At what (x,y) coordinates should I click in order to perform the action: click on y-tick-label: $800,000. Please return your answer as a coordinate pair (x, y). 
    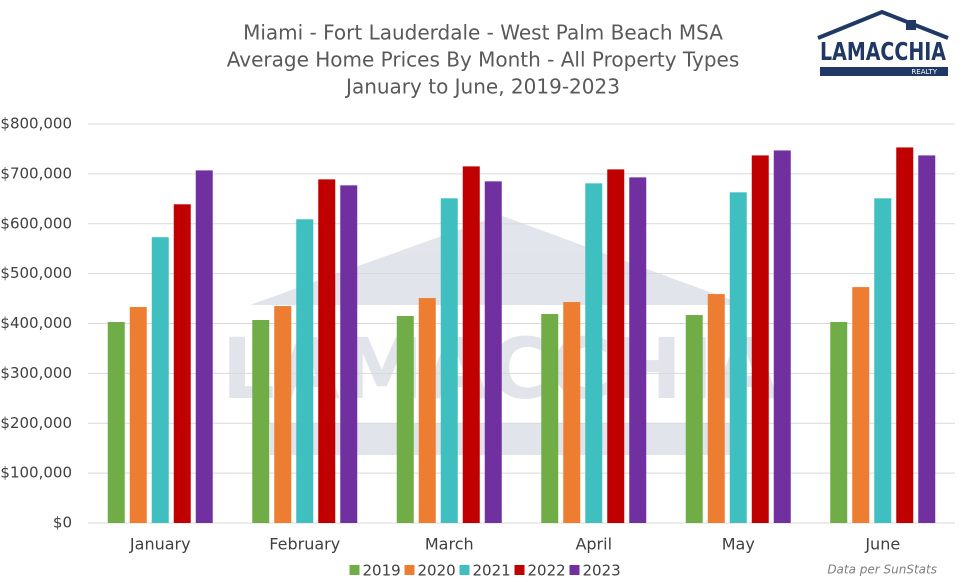
    Looking at the image, I should click on (36, 124).